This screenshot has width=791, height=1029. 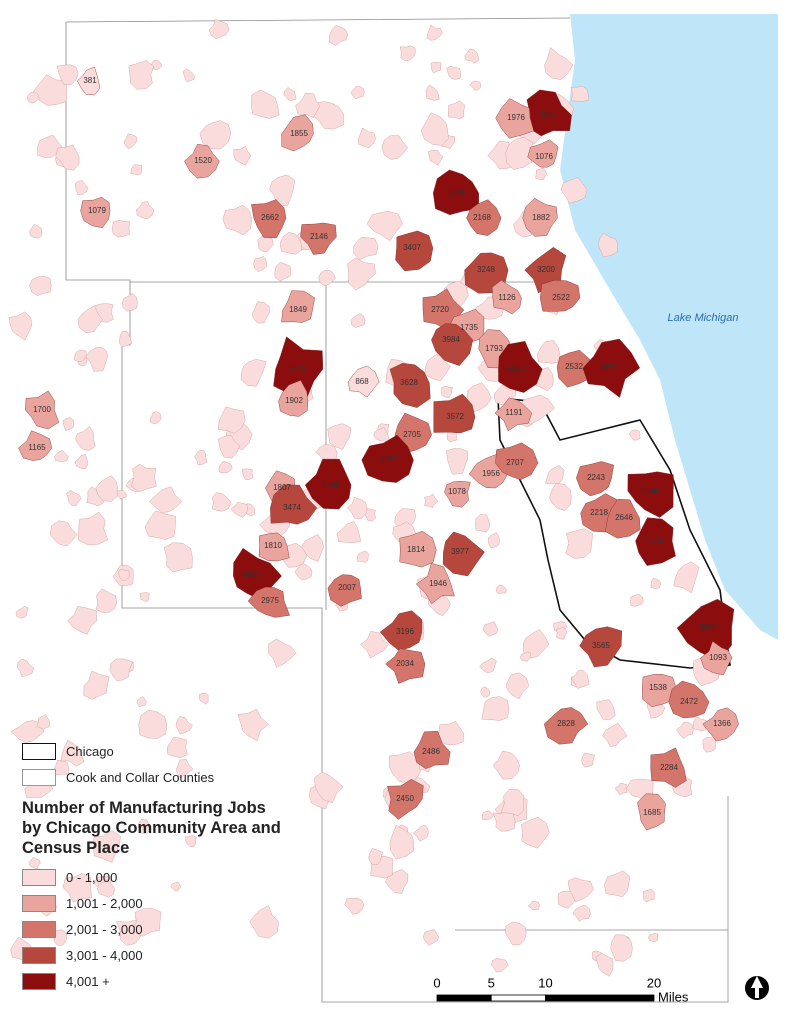 What do you see at coordinates (545, 982) in the screenshot?
I see `scale-tick-label: 10` at bounding box center [545, 982].